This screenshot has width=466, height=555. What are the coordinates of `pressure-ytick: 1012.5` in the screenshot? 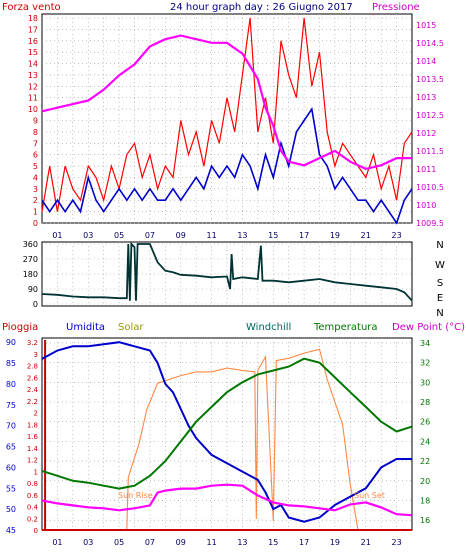 It's located at (430, 115).